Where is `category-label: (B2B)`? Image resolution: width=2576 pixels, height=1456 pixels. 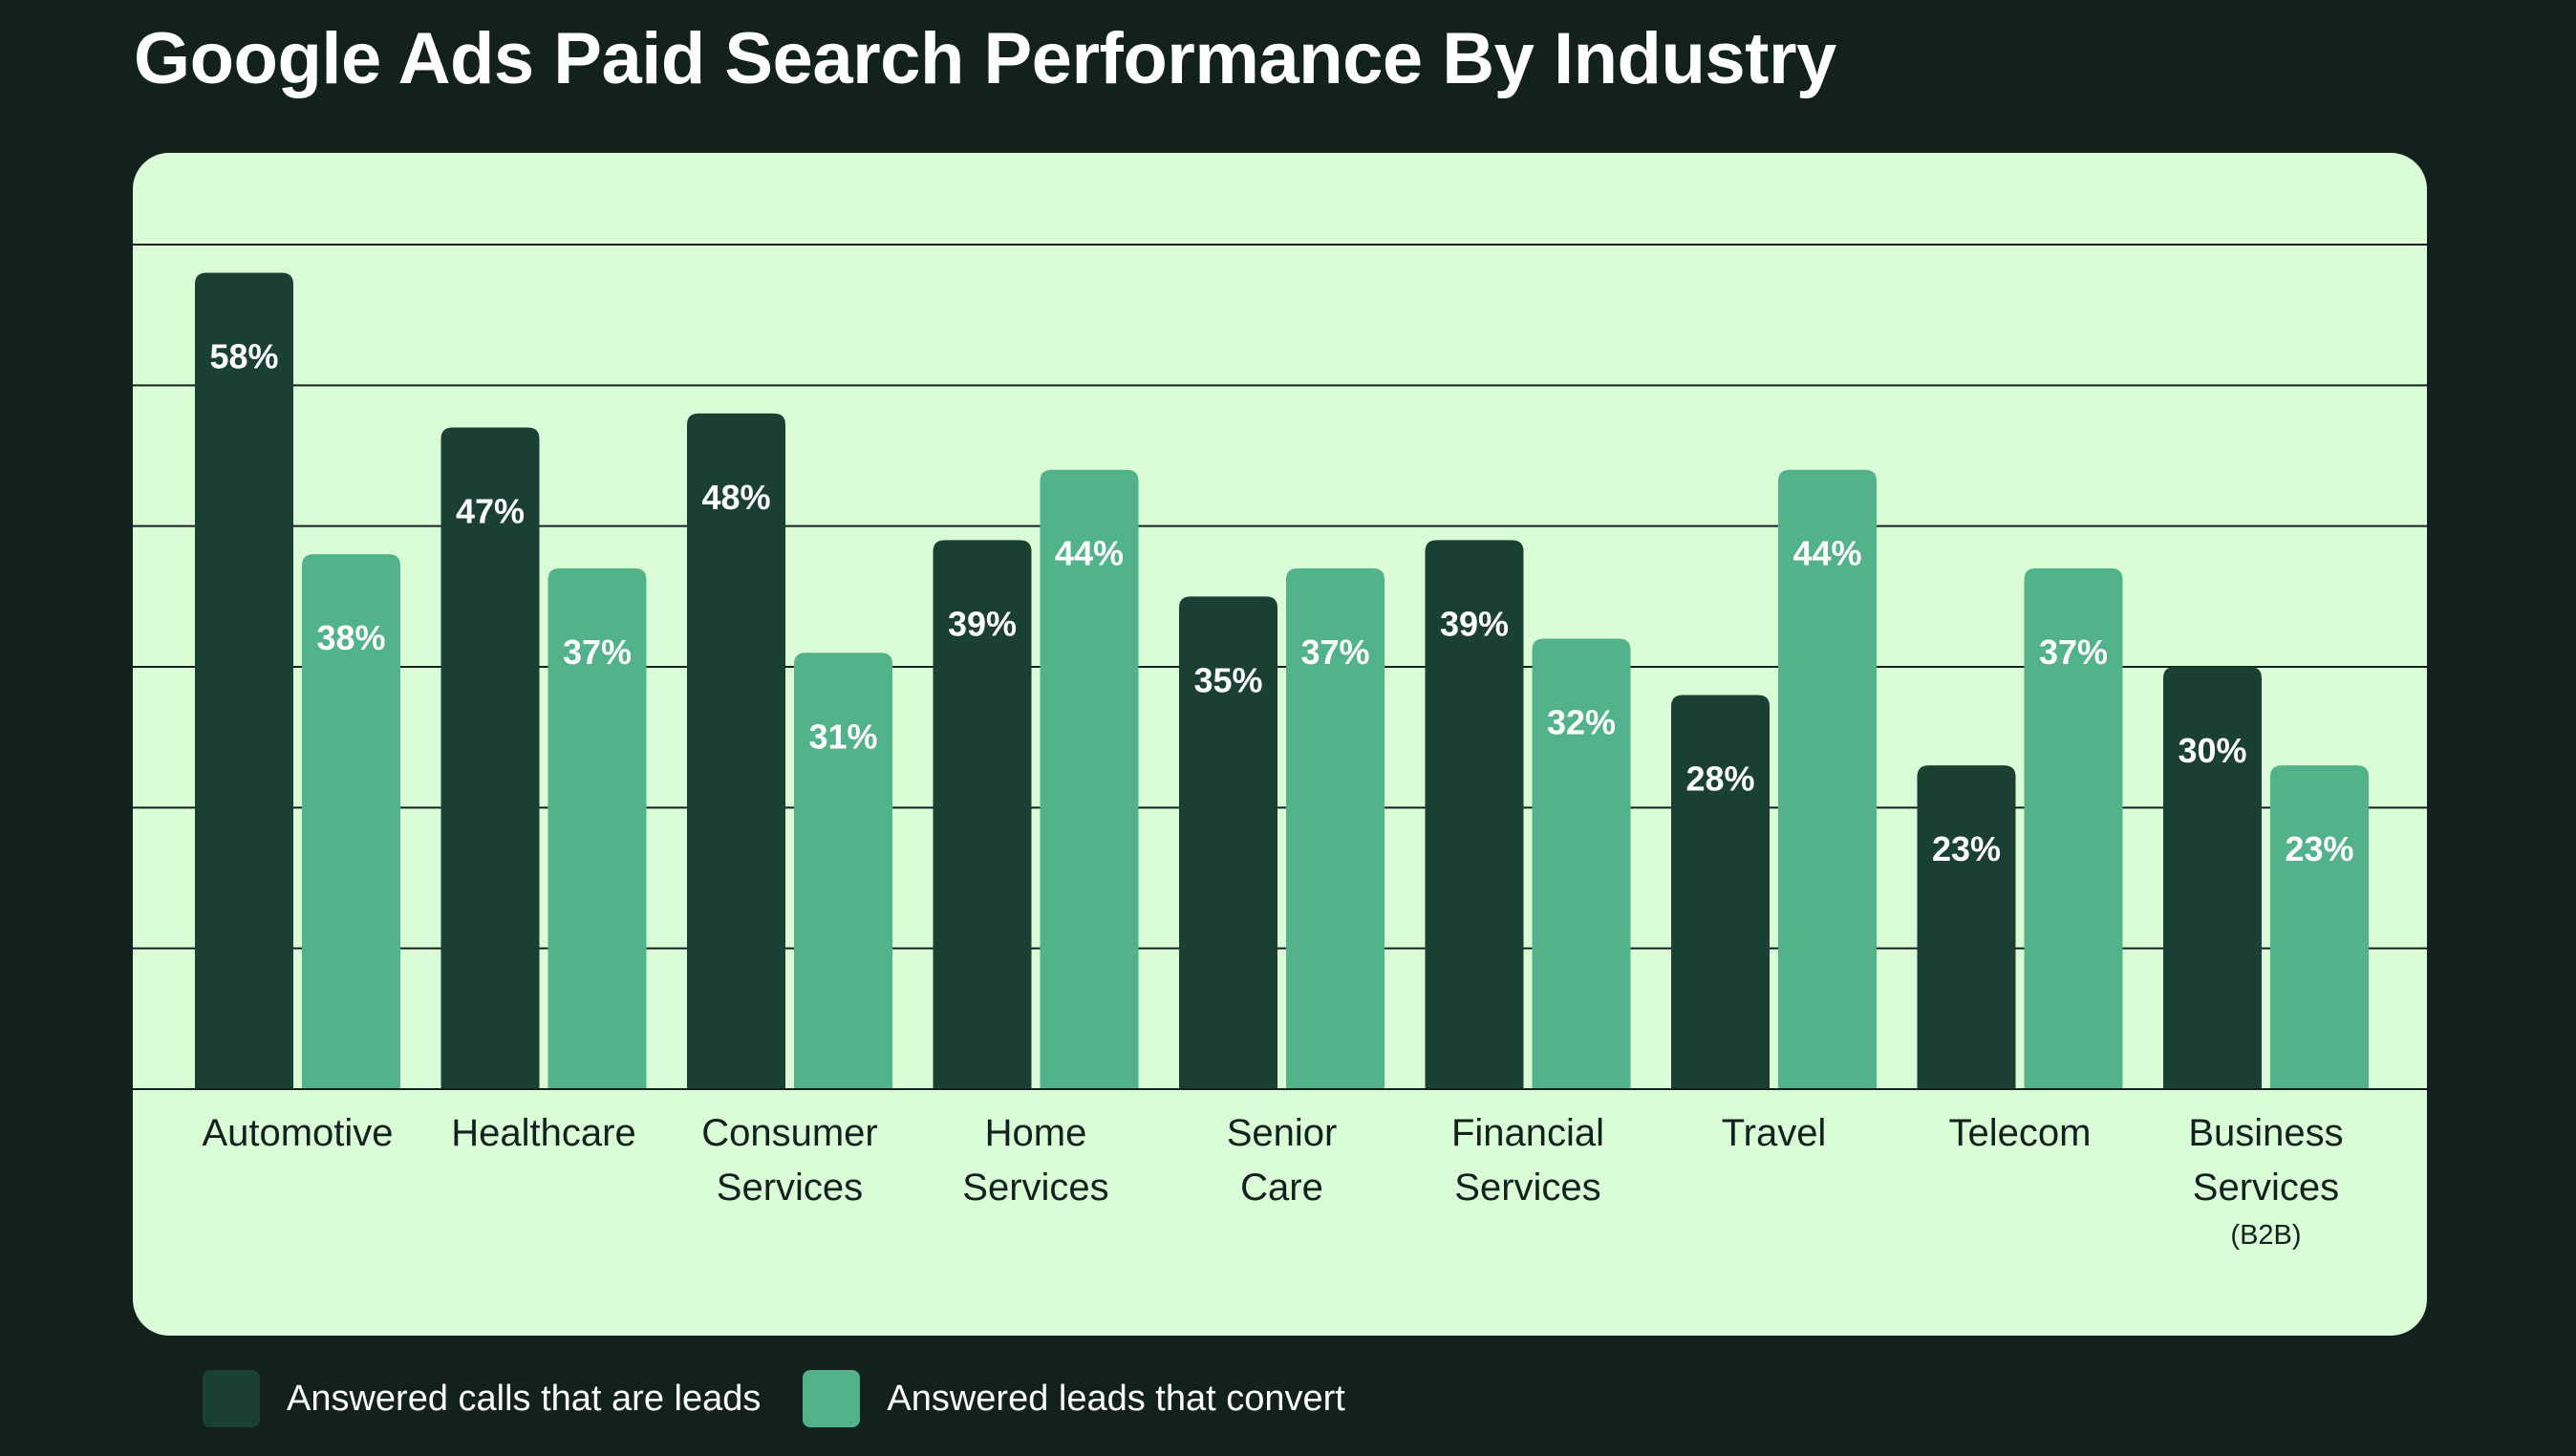 category-label: (B2B) is located at coordinates (2265, 1235).